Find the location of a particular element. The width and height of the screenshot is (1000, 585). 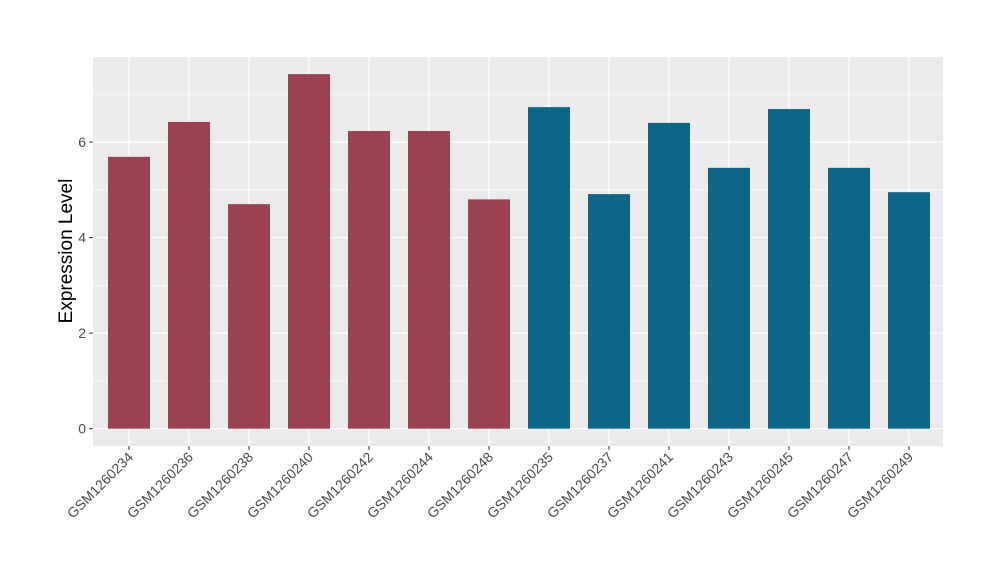

y-axis: 0 2 4 6 is located at coordinates (85, 285).